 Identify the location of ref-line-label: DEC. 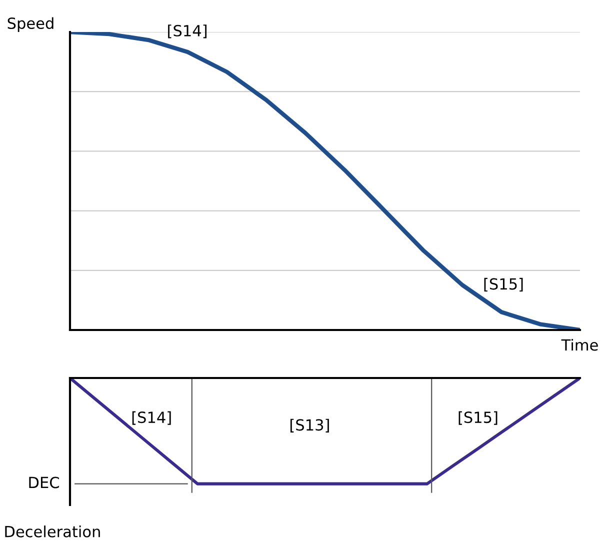
(44, 482).